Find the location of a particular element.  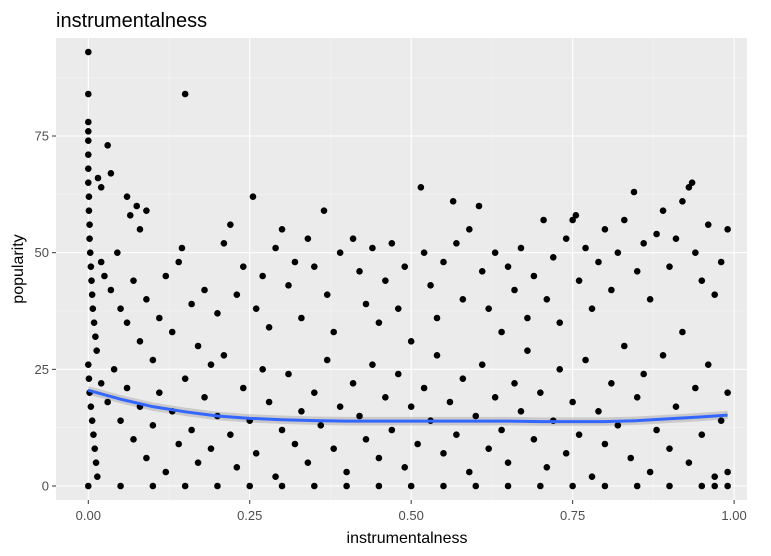

y-tick-label: 25 is located at coordinates (42, 369).